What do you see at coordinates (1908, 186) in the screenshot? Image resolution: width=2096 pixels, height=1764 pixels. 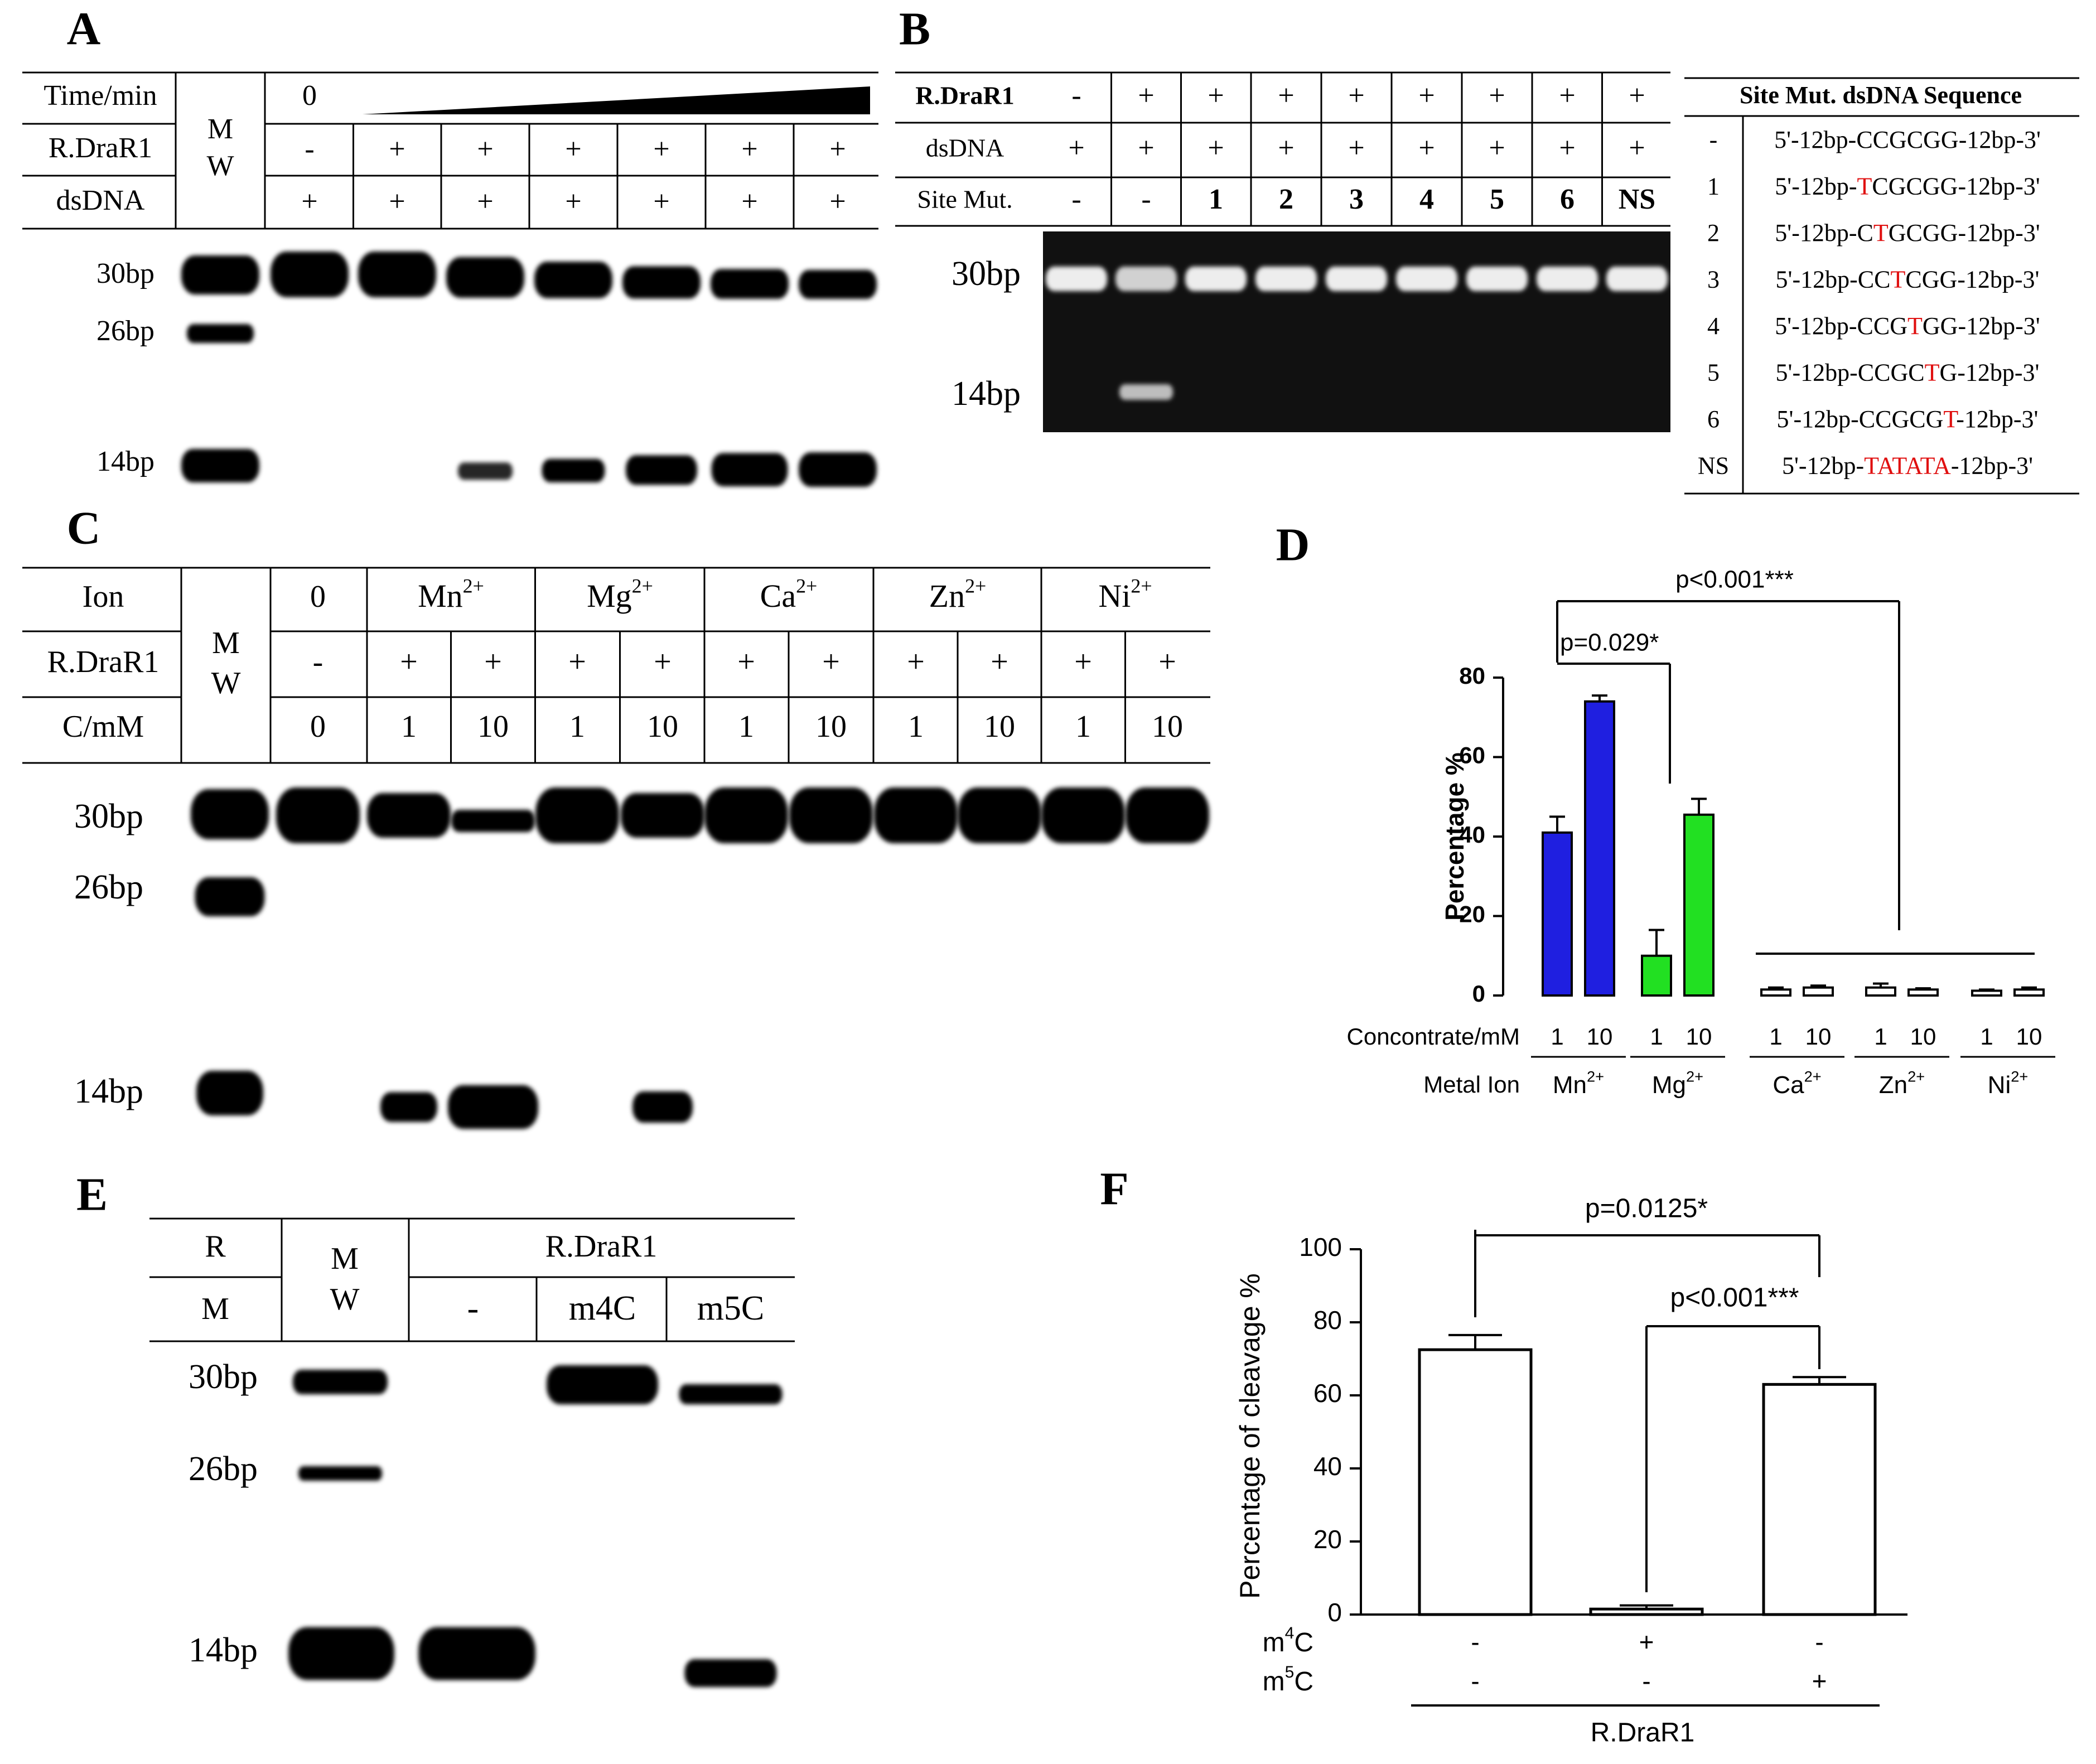 I see `seq-text: 5'-12bp-TCGCGG-12bp-3'` at bounding box center [1908, 186].